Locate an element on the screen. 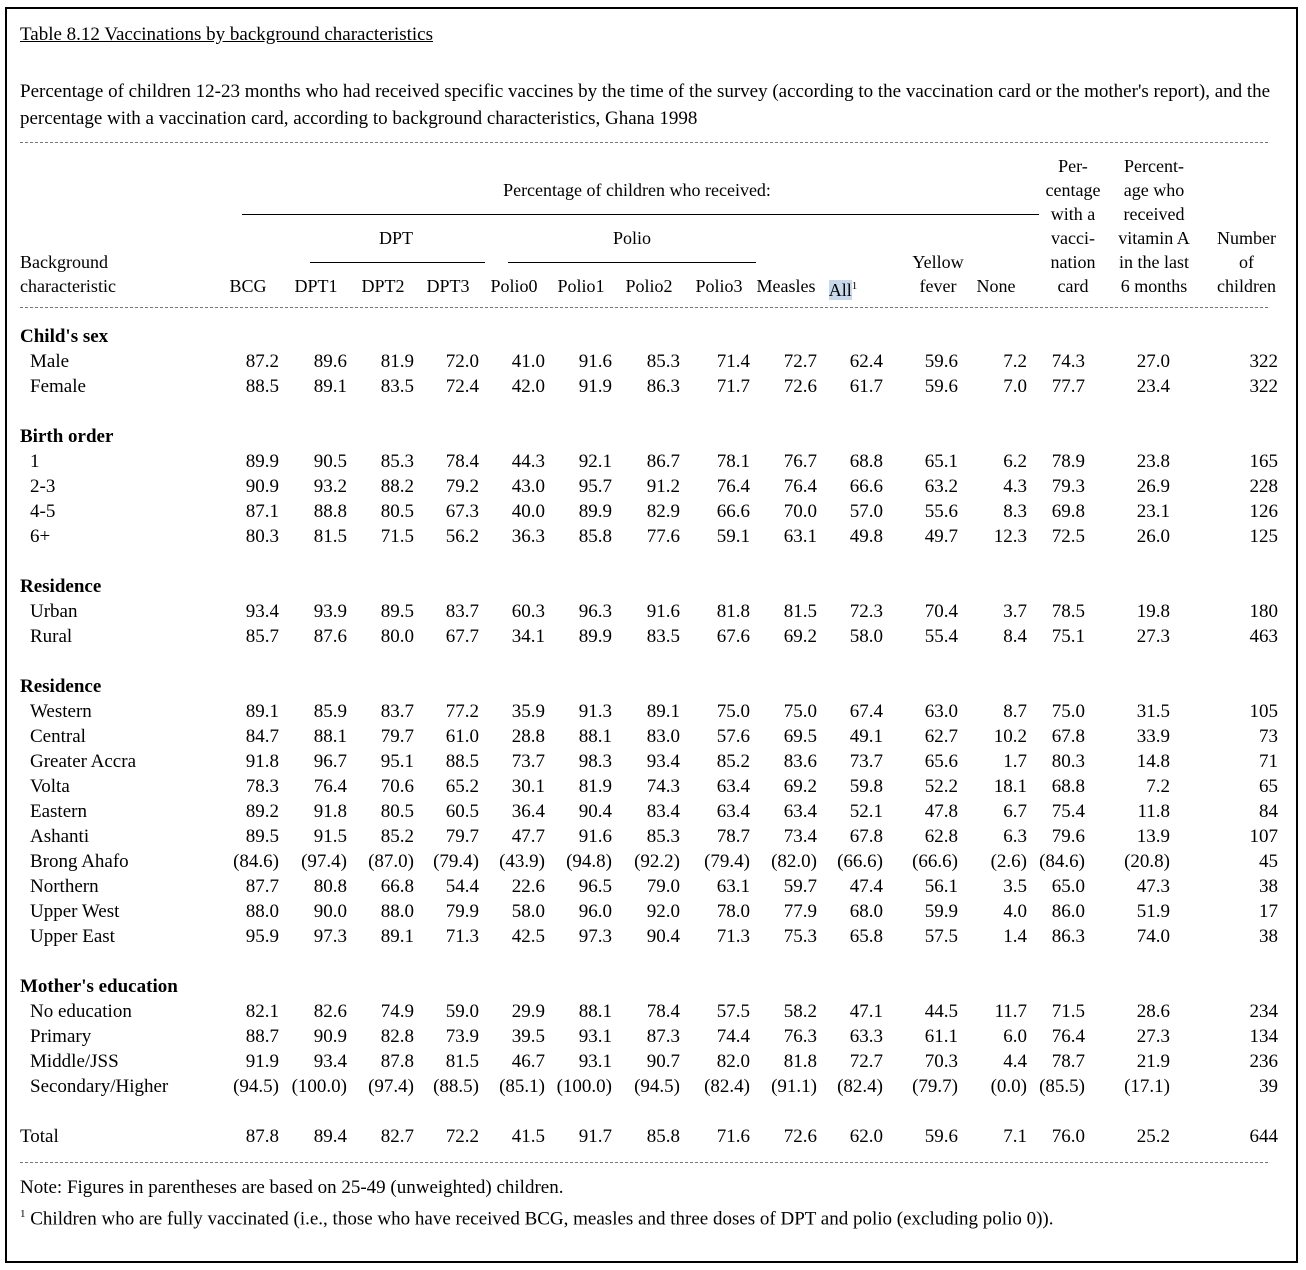  total-dpt3: 72.2 is located at coordinates (462, 1136).